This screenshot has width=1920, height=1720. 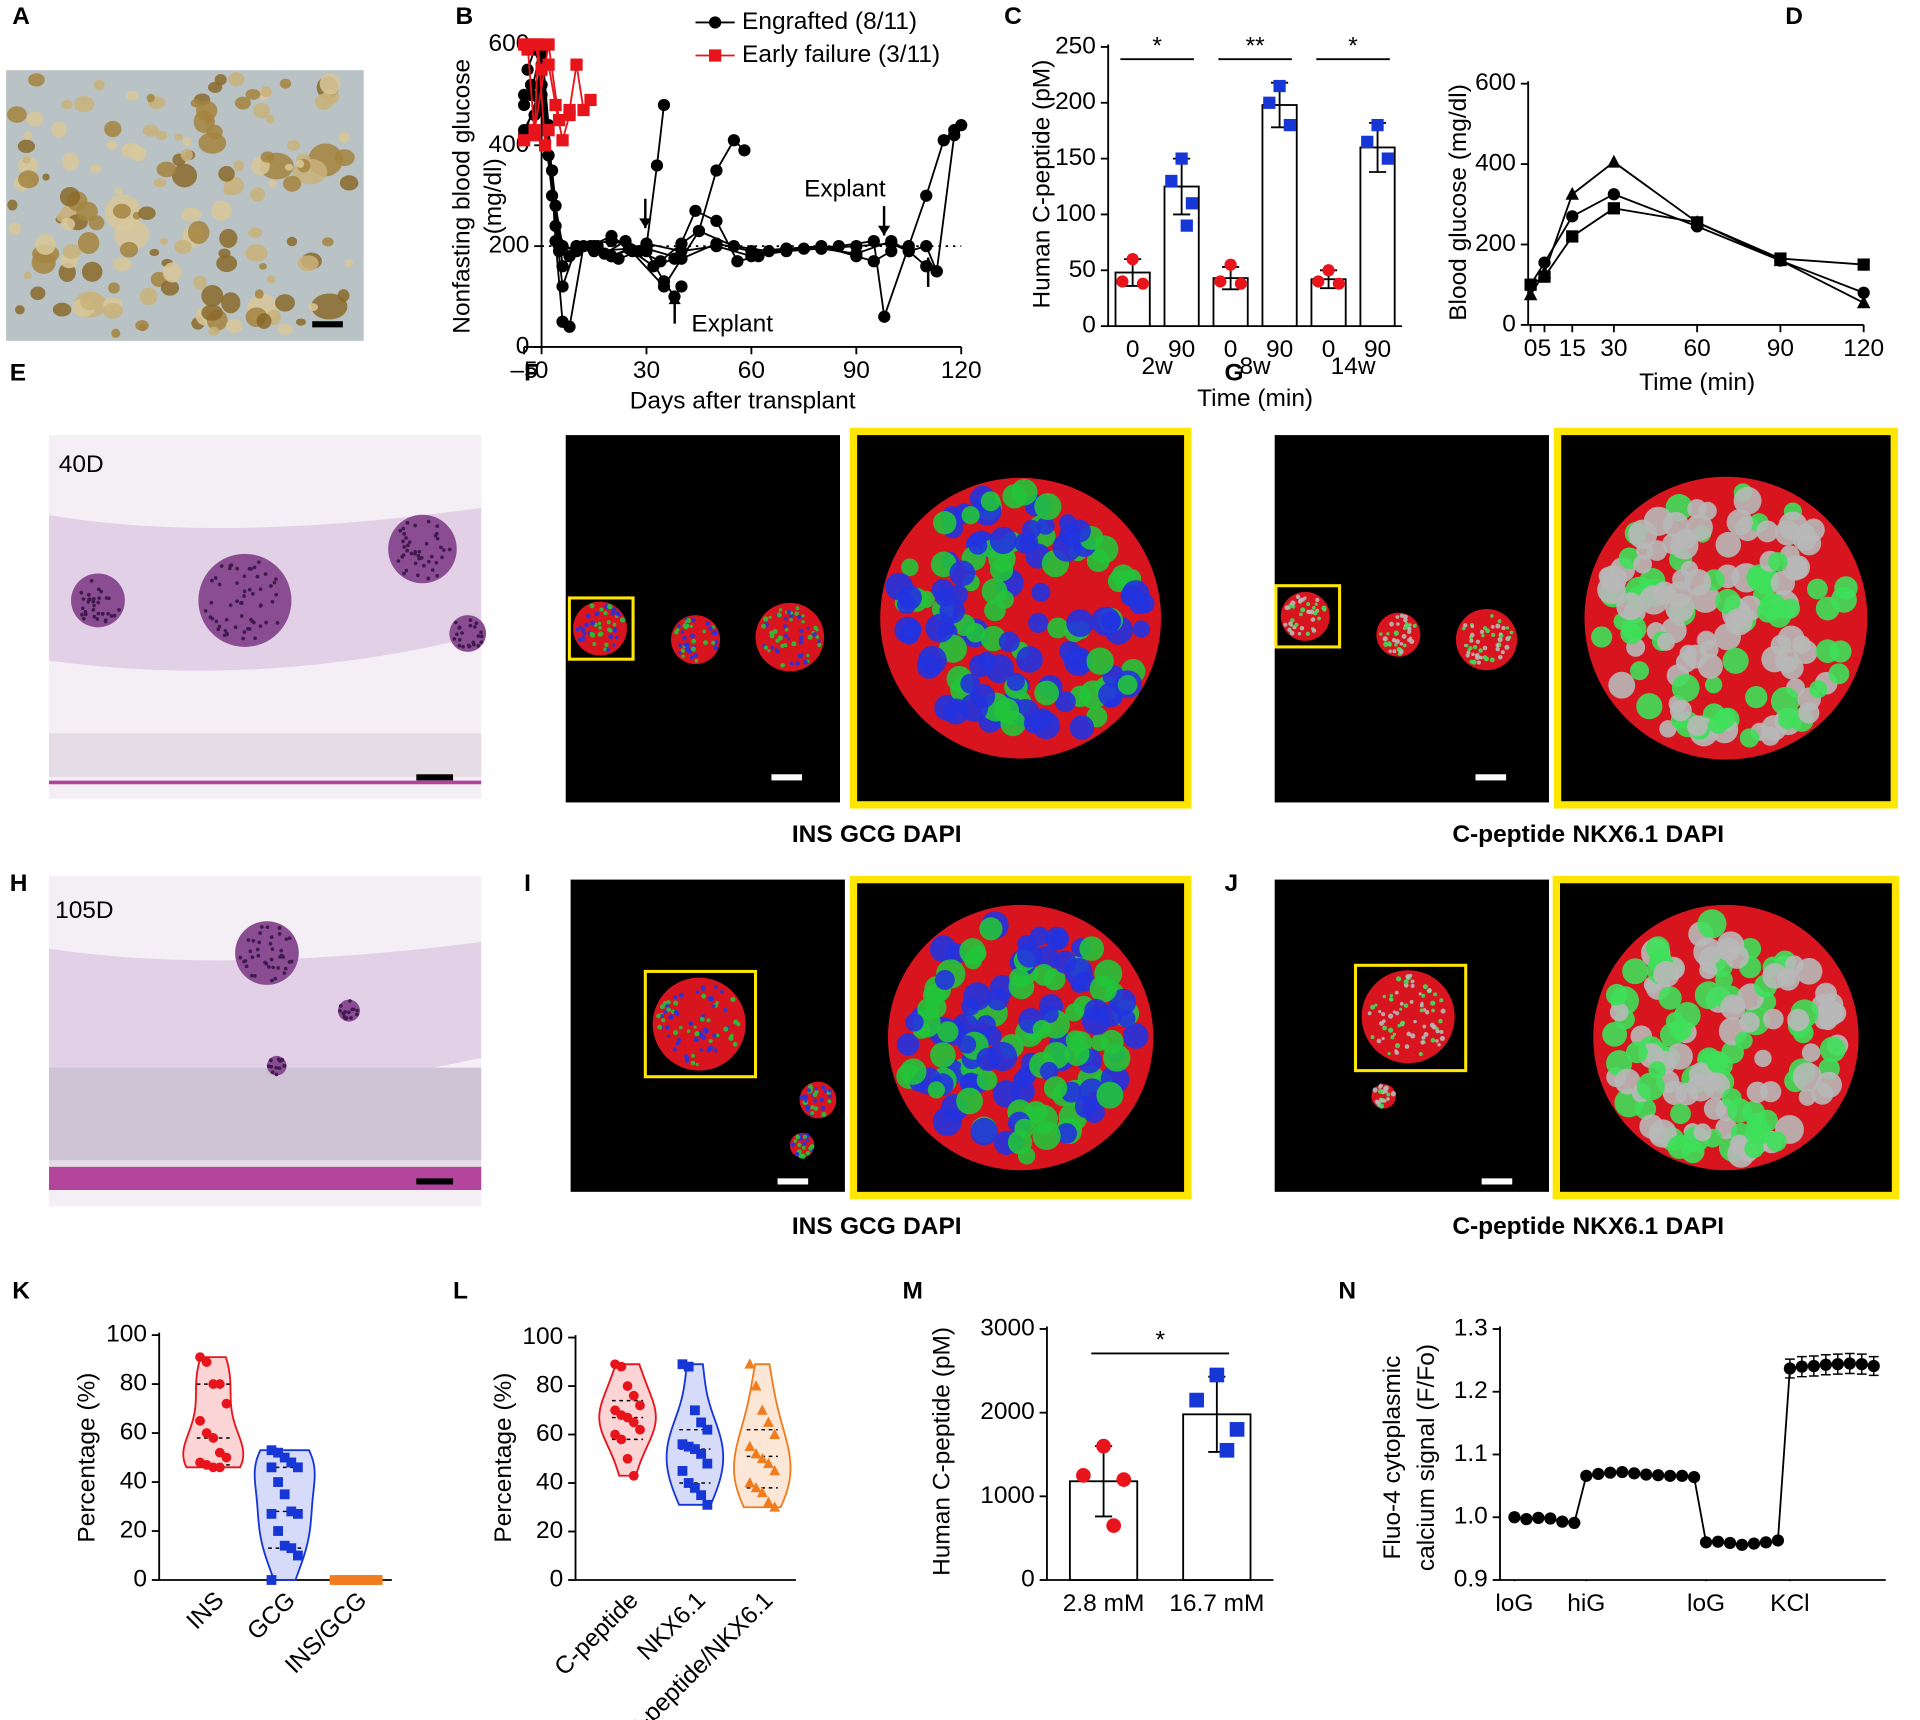 I want to click on x-tick-label: –5, so click(x=523, y=370).